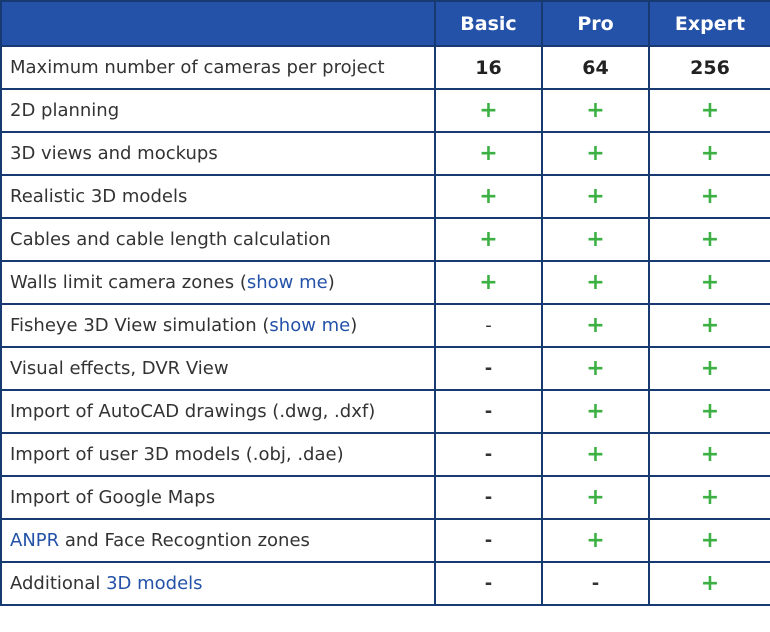  Describe the element at coordinates (218, 196) in the screenshot. I see `feature-label: Realistic 3D models` at that location.